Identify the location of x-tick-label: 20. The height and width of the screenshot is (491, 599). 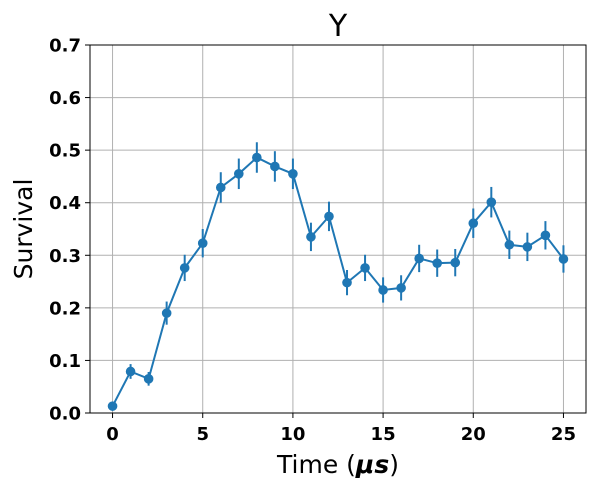
(473, 434).